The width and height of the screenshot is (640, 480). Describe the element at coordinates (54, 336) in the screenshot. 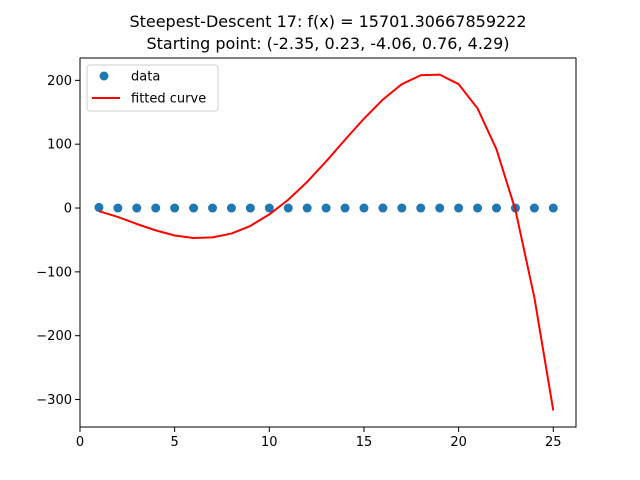

I see `y-tick-label: −200` at that location.